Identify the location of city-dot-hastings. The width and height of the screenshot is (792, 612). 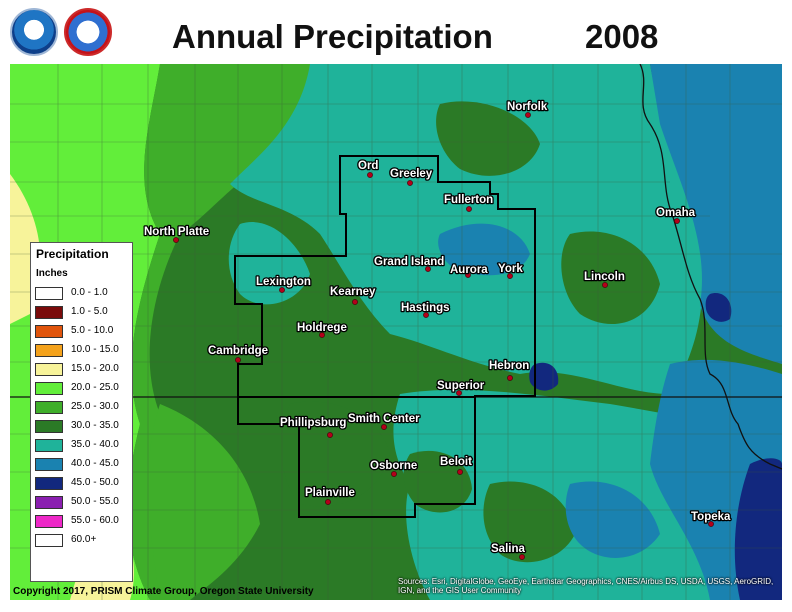
(426, 315).